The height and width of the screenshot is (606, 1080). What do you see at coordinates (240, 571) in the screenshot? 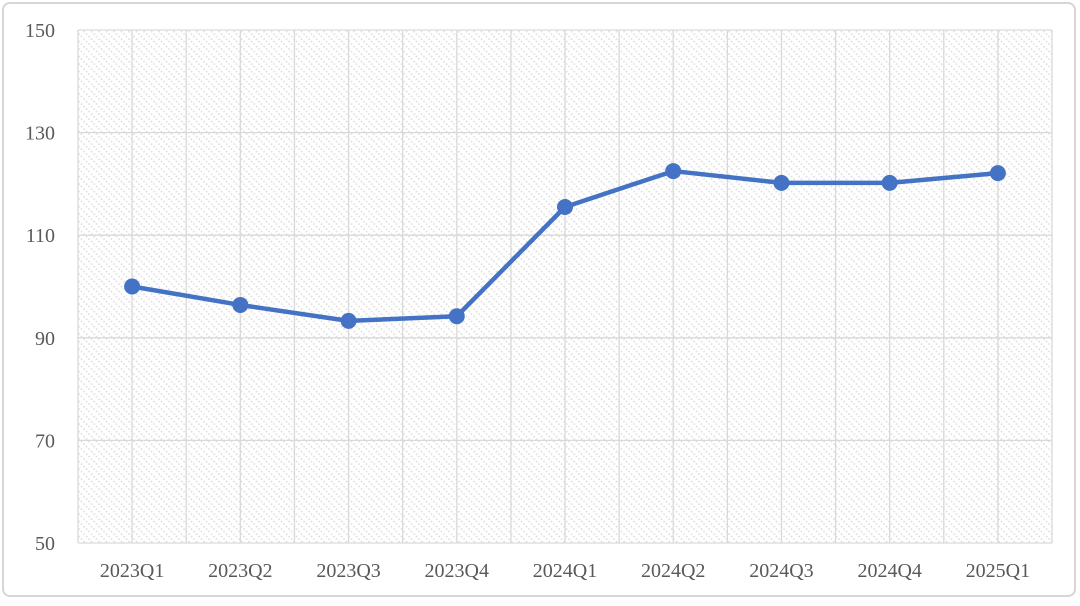
I see `x-tick-label: 2023Q2` at bounding box center [240, 571].